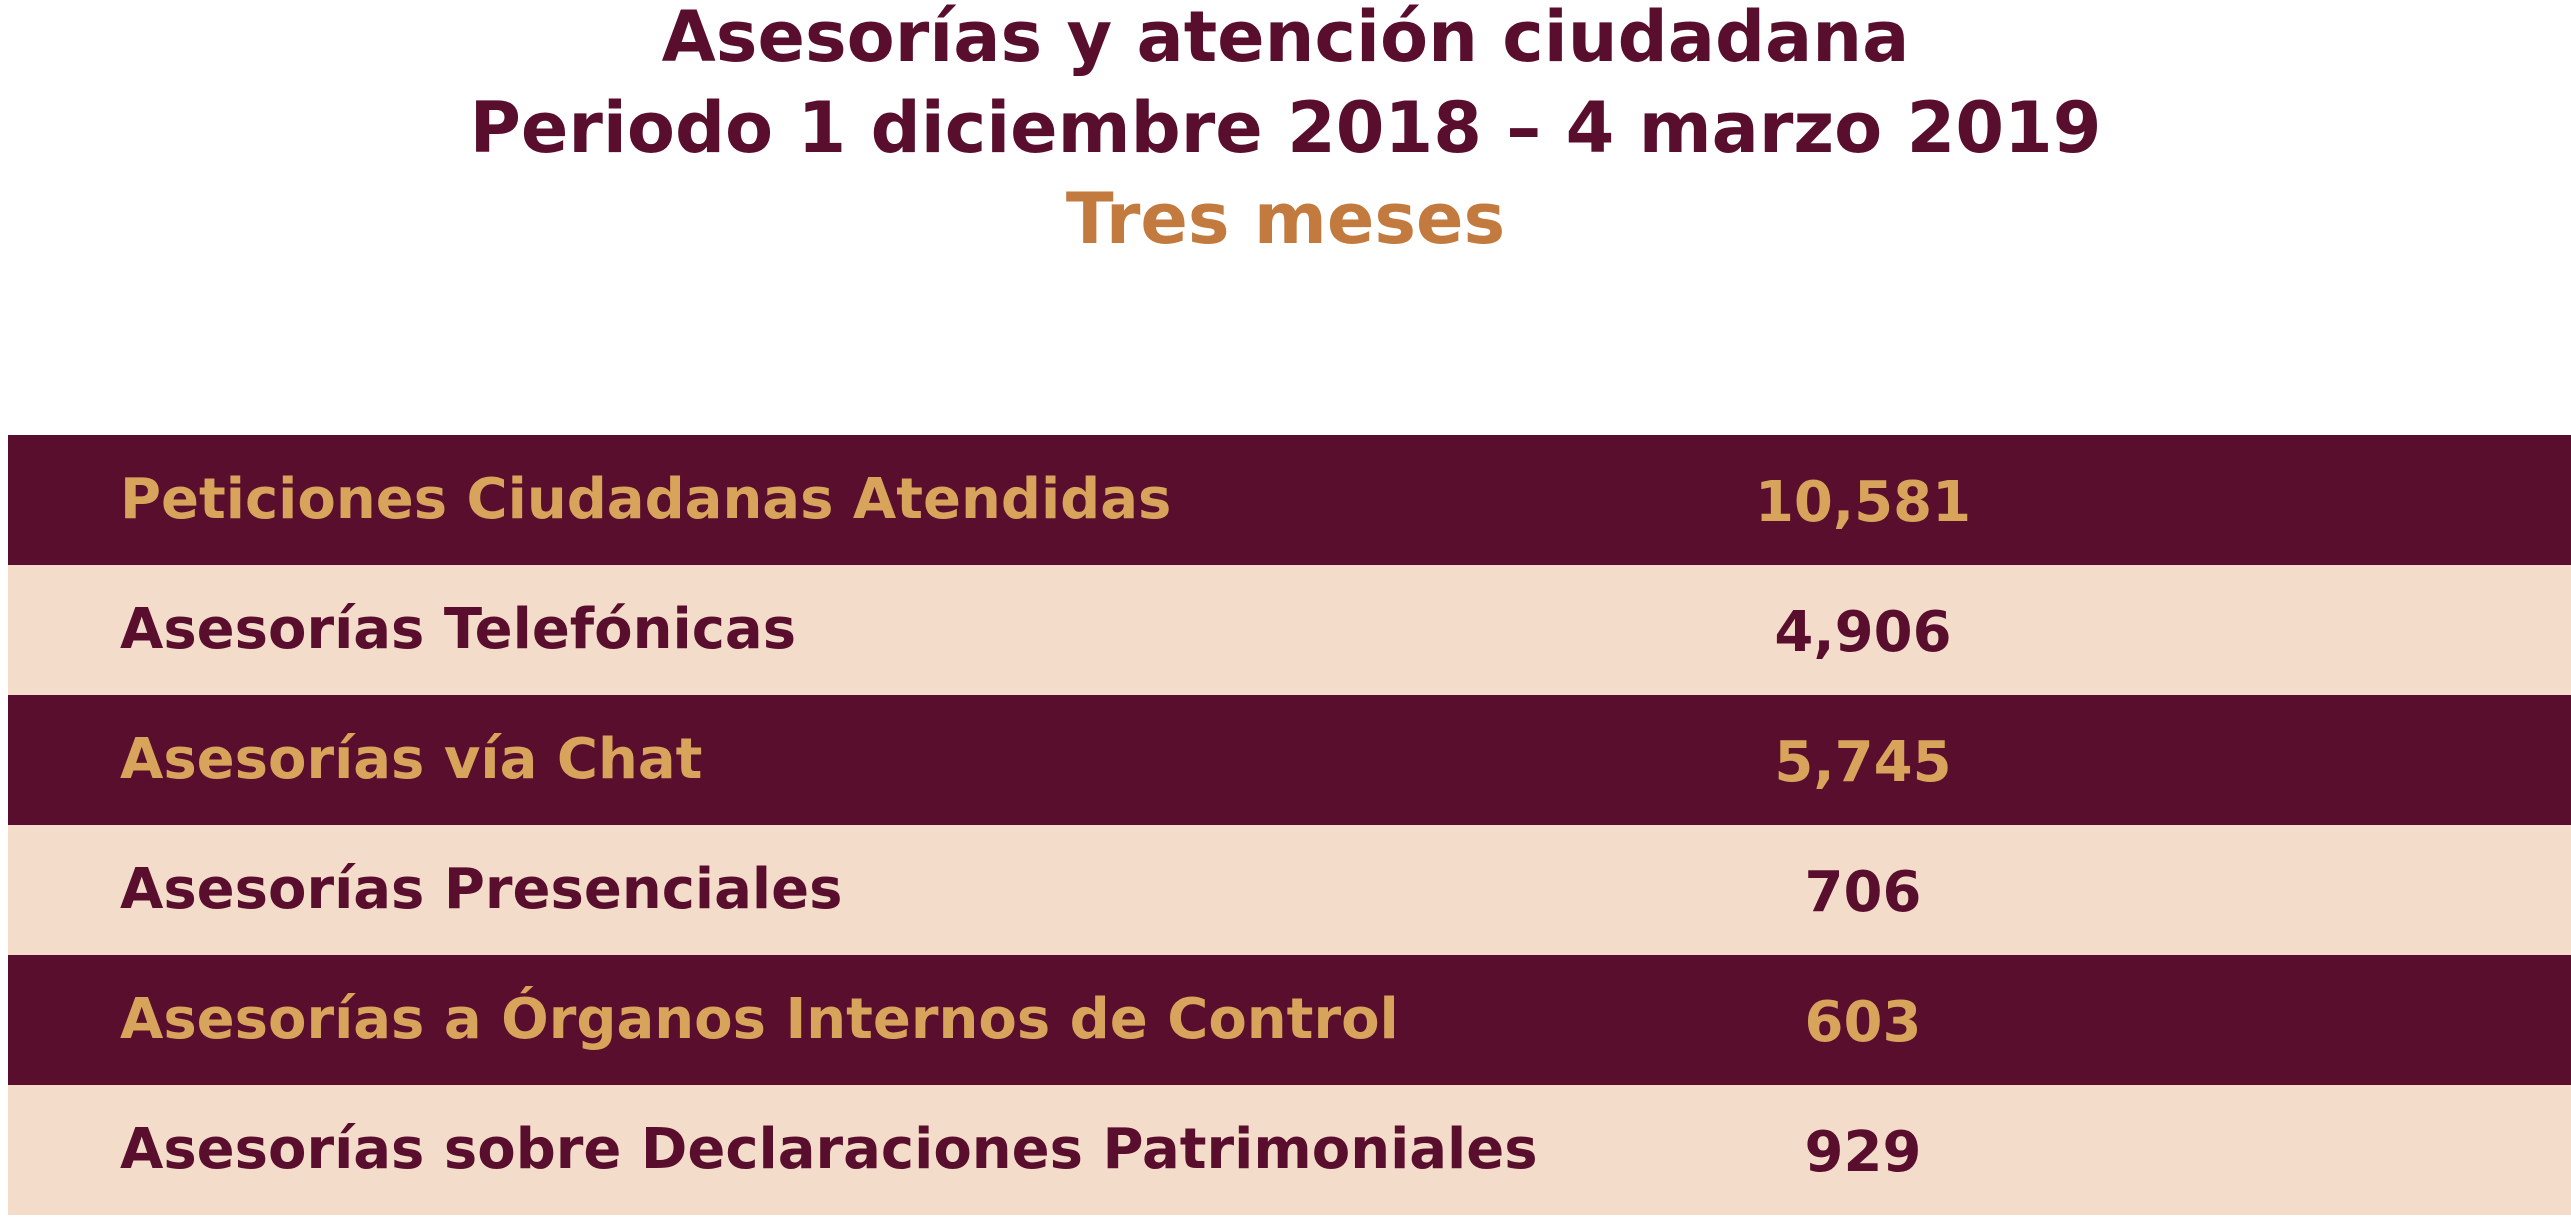 This screenshot has height=1221, width=2571. What do you see at coordinates (1863, 502) in the screenshot?
I see `row-value: 10,581` at bounding box center [1863, 502].